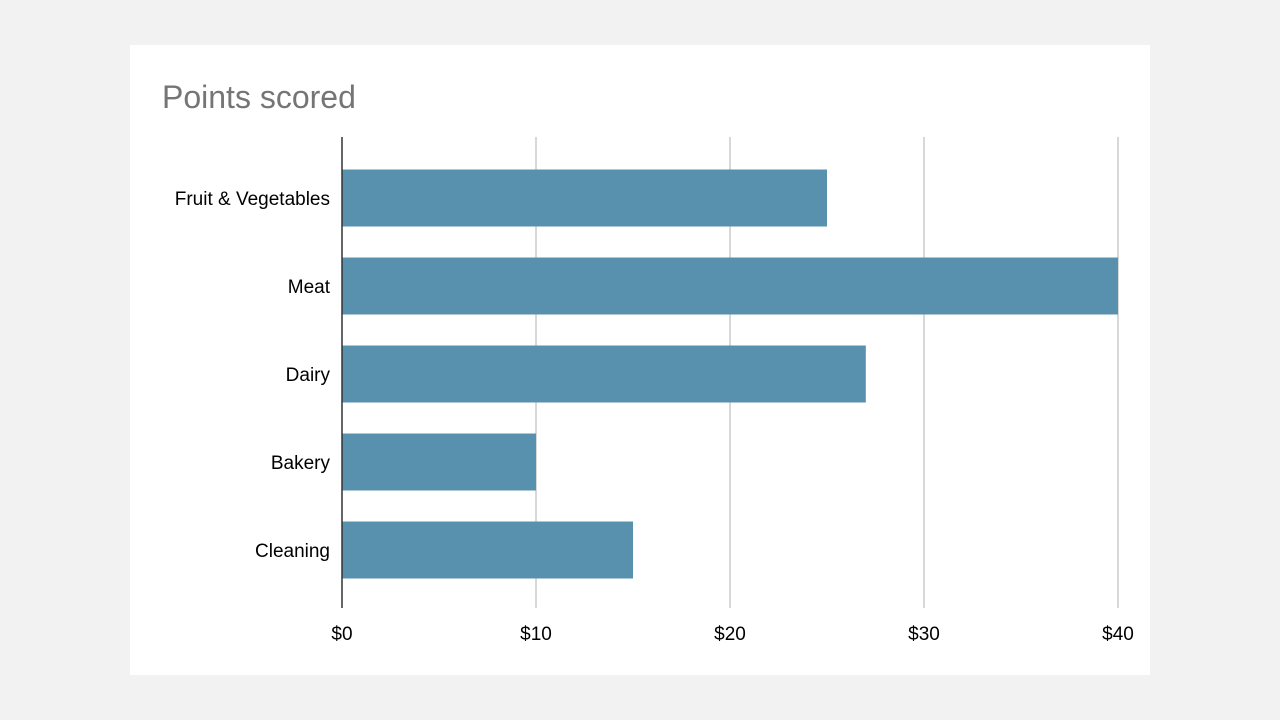 The image size is (1280, 720). I want to click on x-tick-label: $0, so click(341, 634).